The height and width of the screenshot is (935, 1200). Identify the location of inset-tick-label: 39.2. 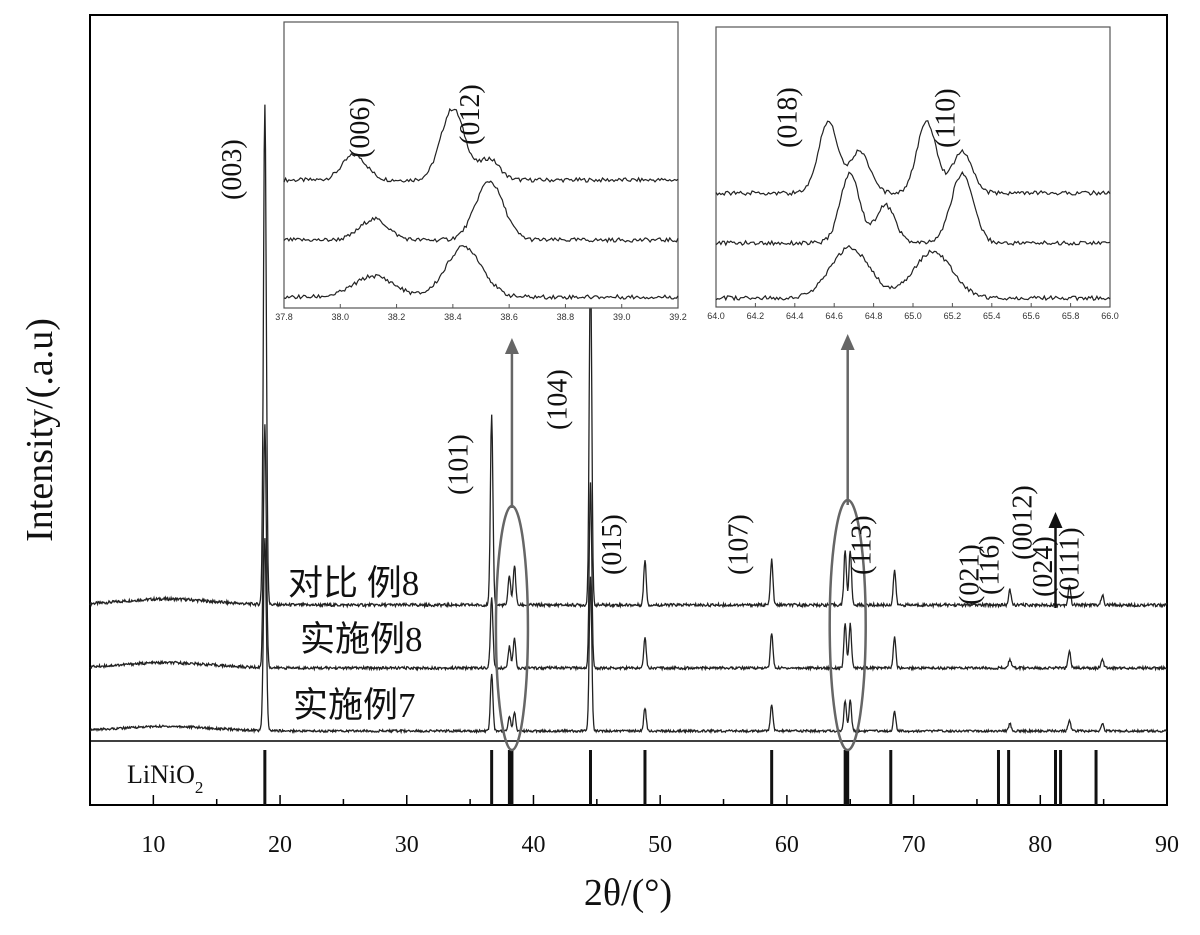
(678, 317).